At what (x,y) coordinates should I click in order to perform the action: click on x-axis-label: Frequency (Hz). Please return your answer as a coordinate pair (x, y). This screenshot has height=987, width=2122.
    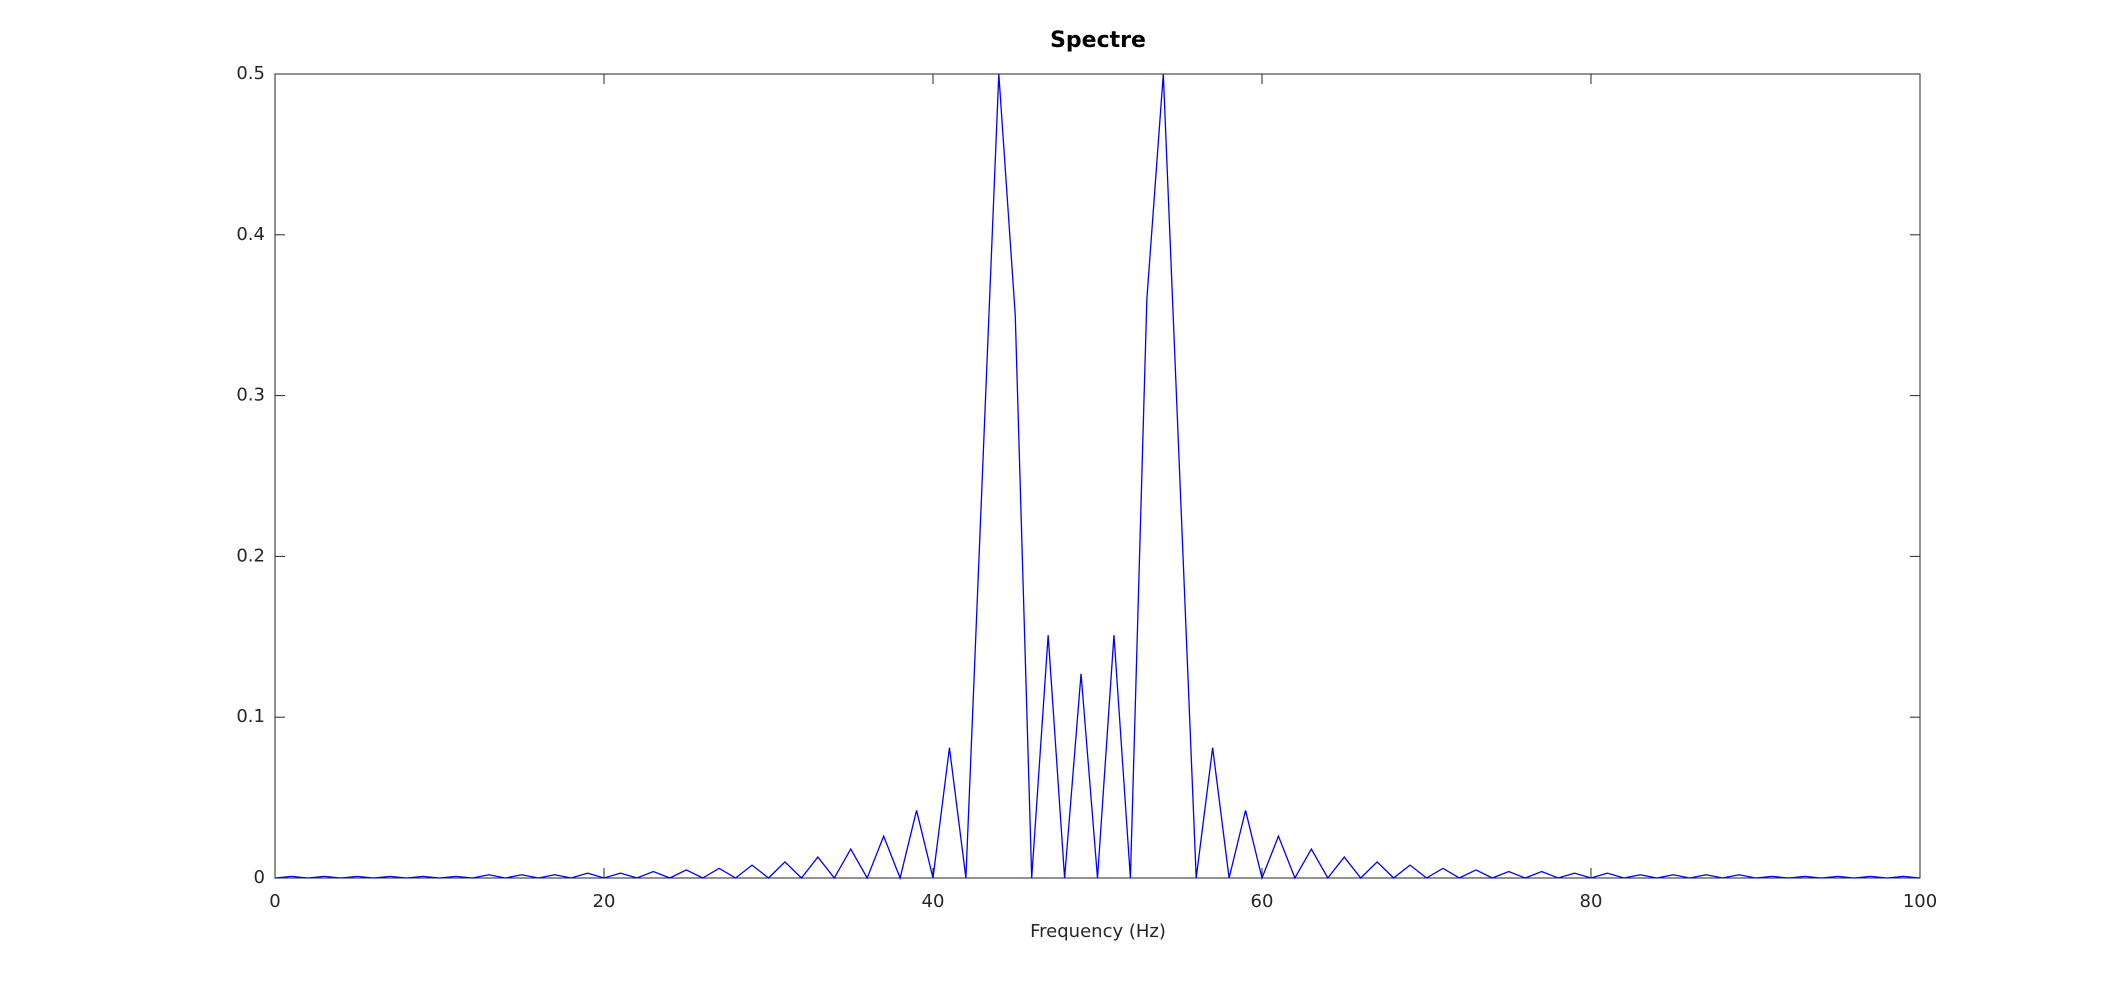
    Looking at the image, I should click on (1098, 931).